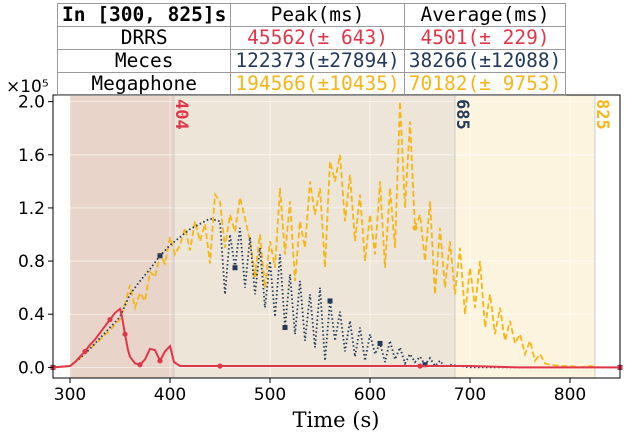 Image resolution: width=626 pixels, height=435 pixels. What do you see at coordinates (485, 84) in the screenshot?
I see `avg-value: 70182(± 9753)` at bounding box center [485, 84].